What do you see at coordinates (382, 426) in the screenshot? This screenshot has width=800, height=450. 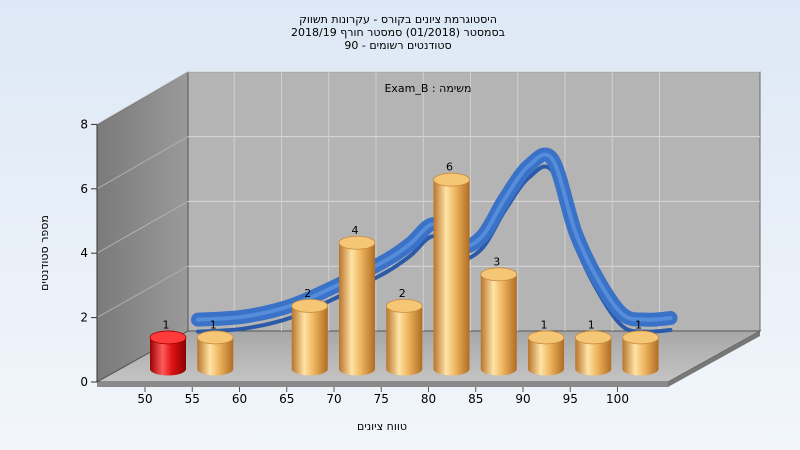 I see `x-axis-title: טווח ציונים` at bounding box center [382, 426].